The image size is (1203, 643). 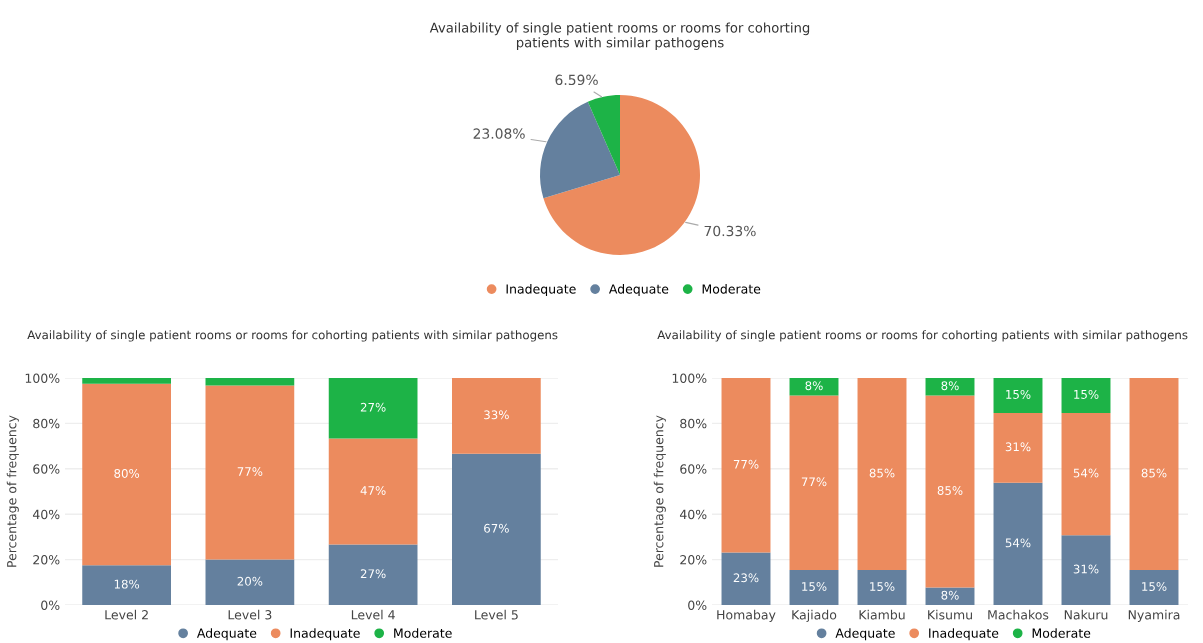 I want to click on x-tick-label: Level 4, so click(x=373, y=614).